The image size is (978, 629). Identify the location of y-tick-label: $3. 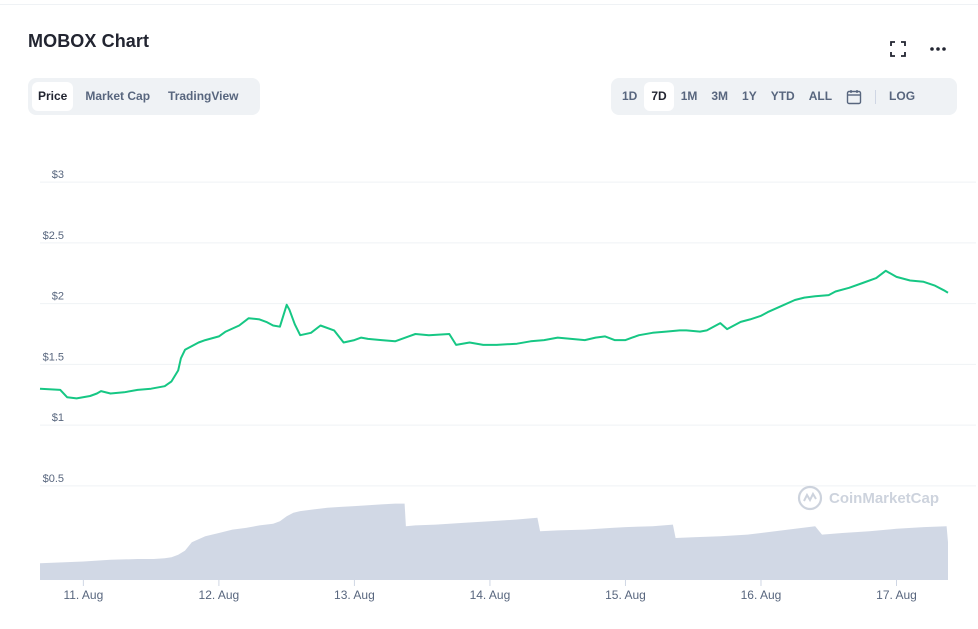
(58, 175).